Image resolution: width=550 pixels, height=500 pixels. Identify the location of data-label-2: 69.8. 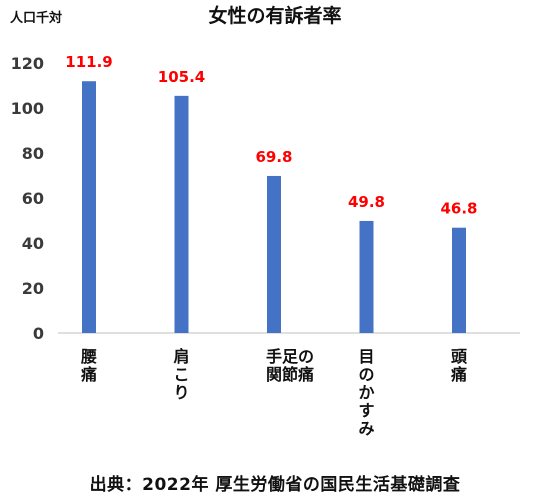
(273, 157).